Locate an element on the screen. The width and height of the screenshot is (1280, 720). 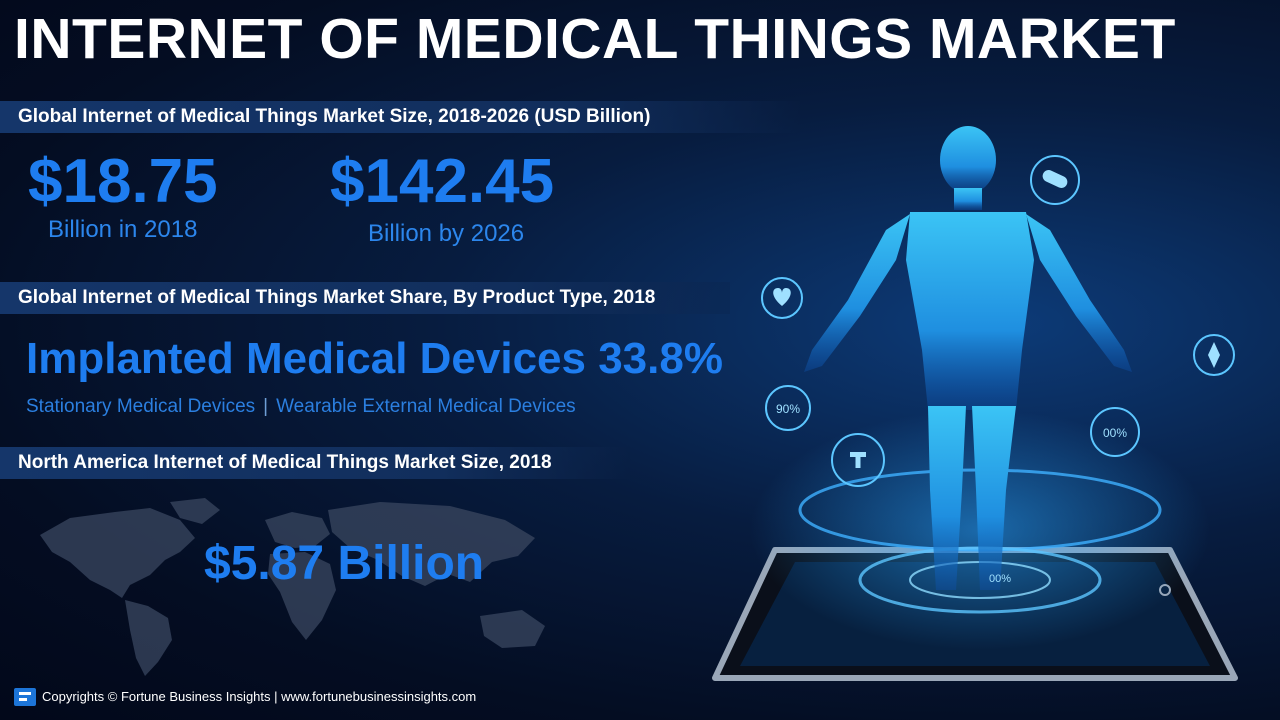
pill-icon is located at coordinates (1055, 180).